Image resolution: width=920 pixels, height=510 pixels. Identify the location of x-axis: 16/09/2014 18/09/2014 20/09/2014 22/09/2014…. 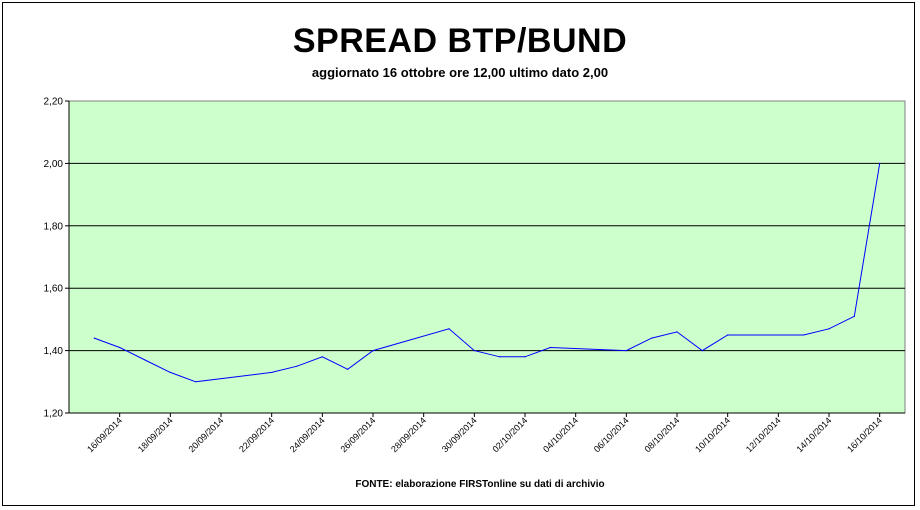
(484, 433).